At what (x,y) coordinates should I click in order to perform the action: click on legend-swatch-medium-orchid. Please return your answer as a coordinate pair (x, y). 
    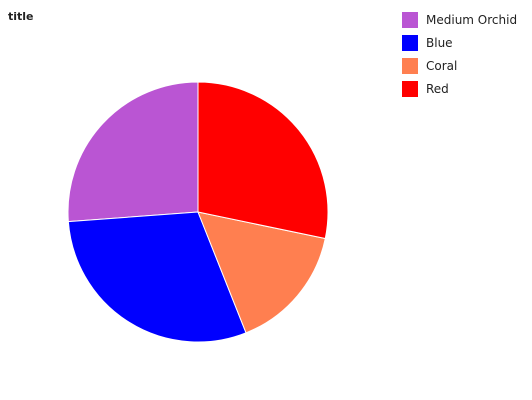
    Looking at the image, I should click on (410, 20).